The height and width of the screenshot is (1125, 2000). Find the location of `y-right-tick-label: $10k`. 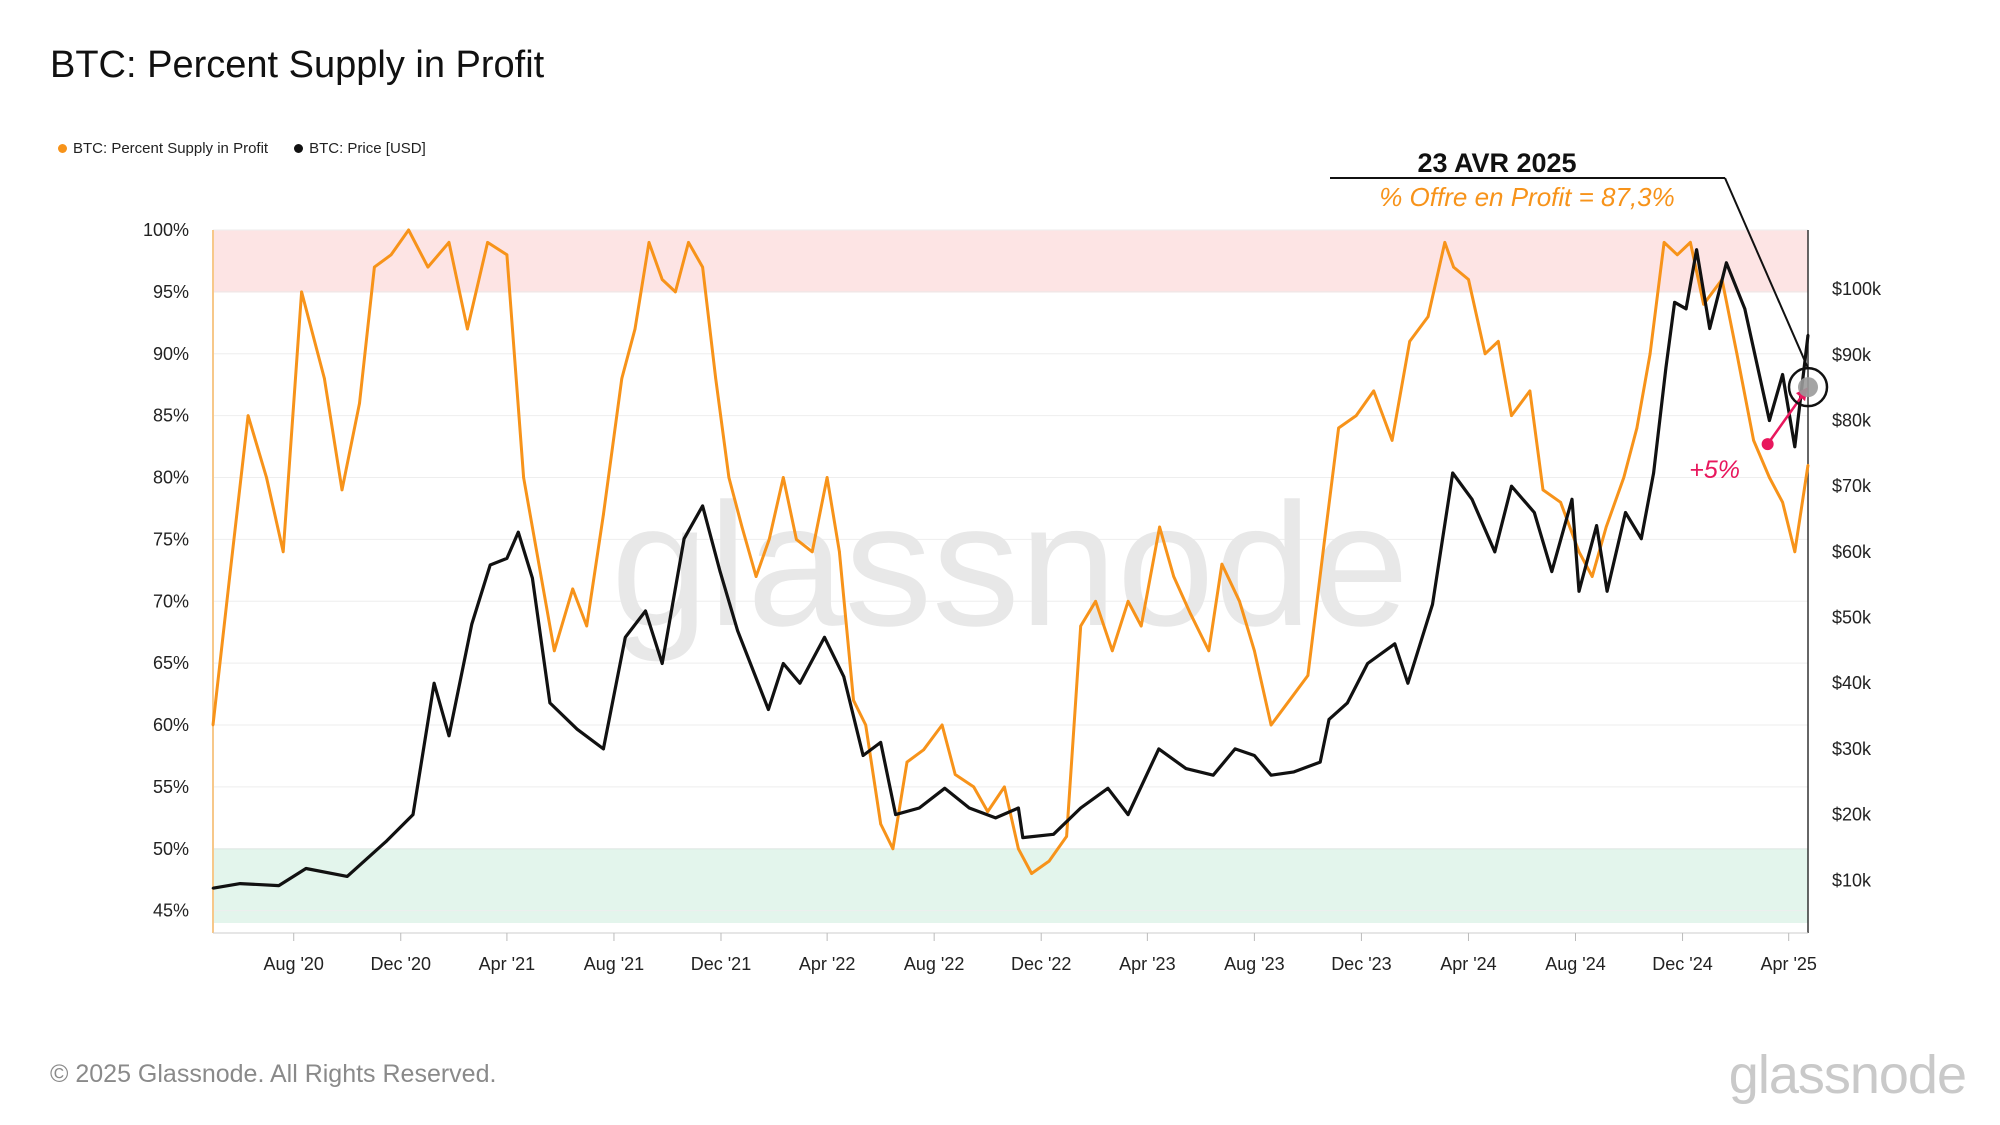

y-right-tick-label: $10k is located at coordinates (1852, 880).